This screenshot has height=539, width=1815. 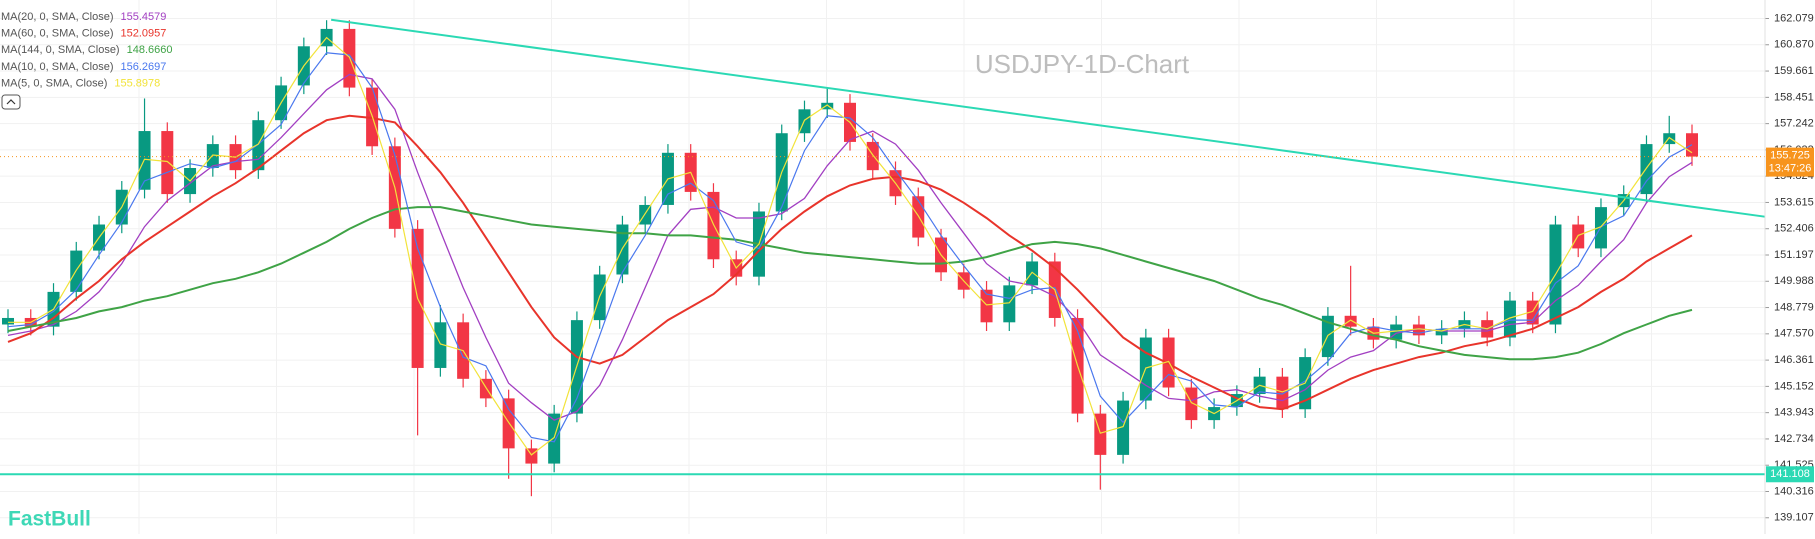 What do you see at coordinates (1794, 202) in the screenshot?
I see `y-tick-label: 153.615` at bounding box center [1794, 202].